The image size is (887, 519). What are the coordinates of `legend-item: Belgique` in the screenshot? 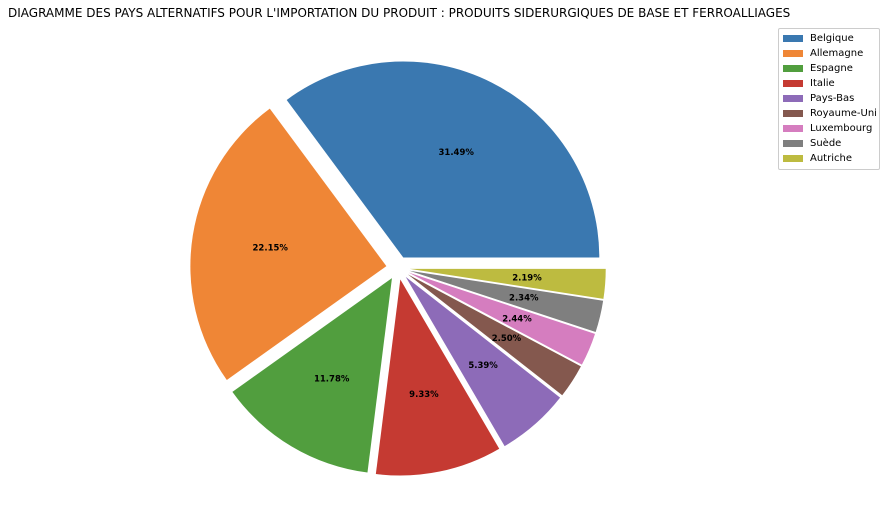 It's located at (829, 38).